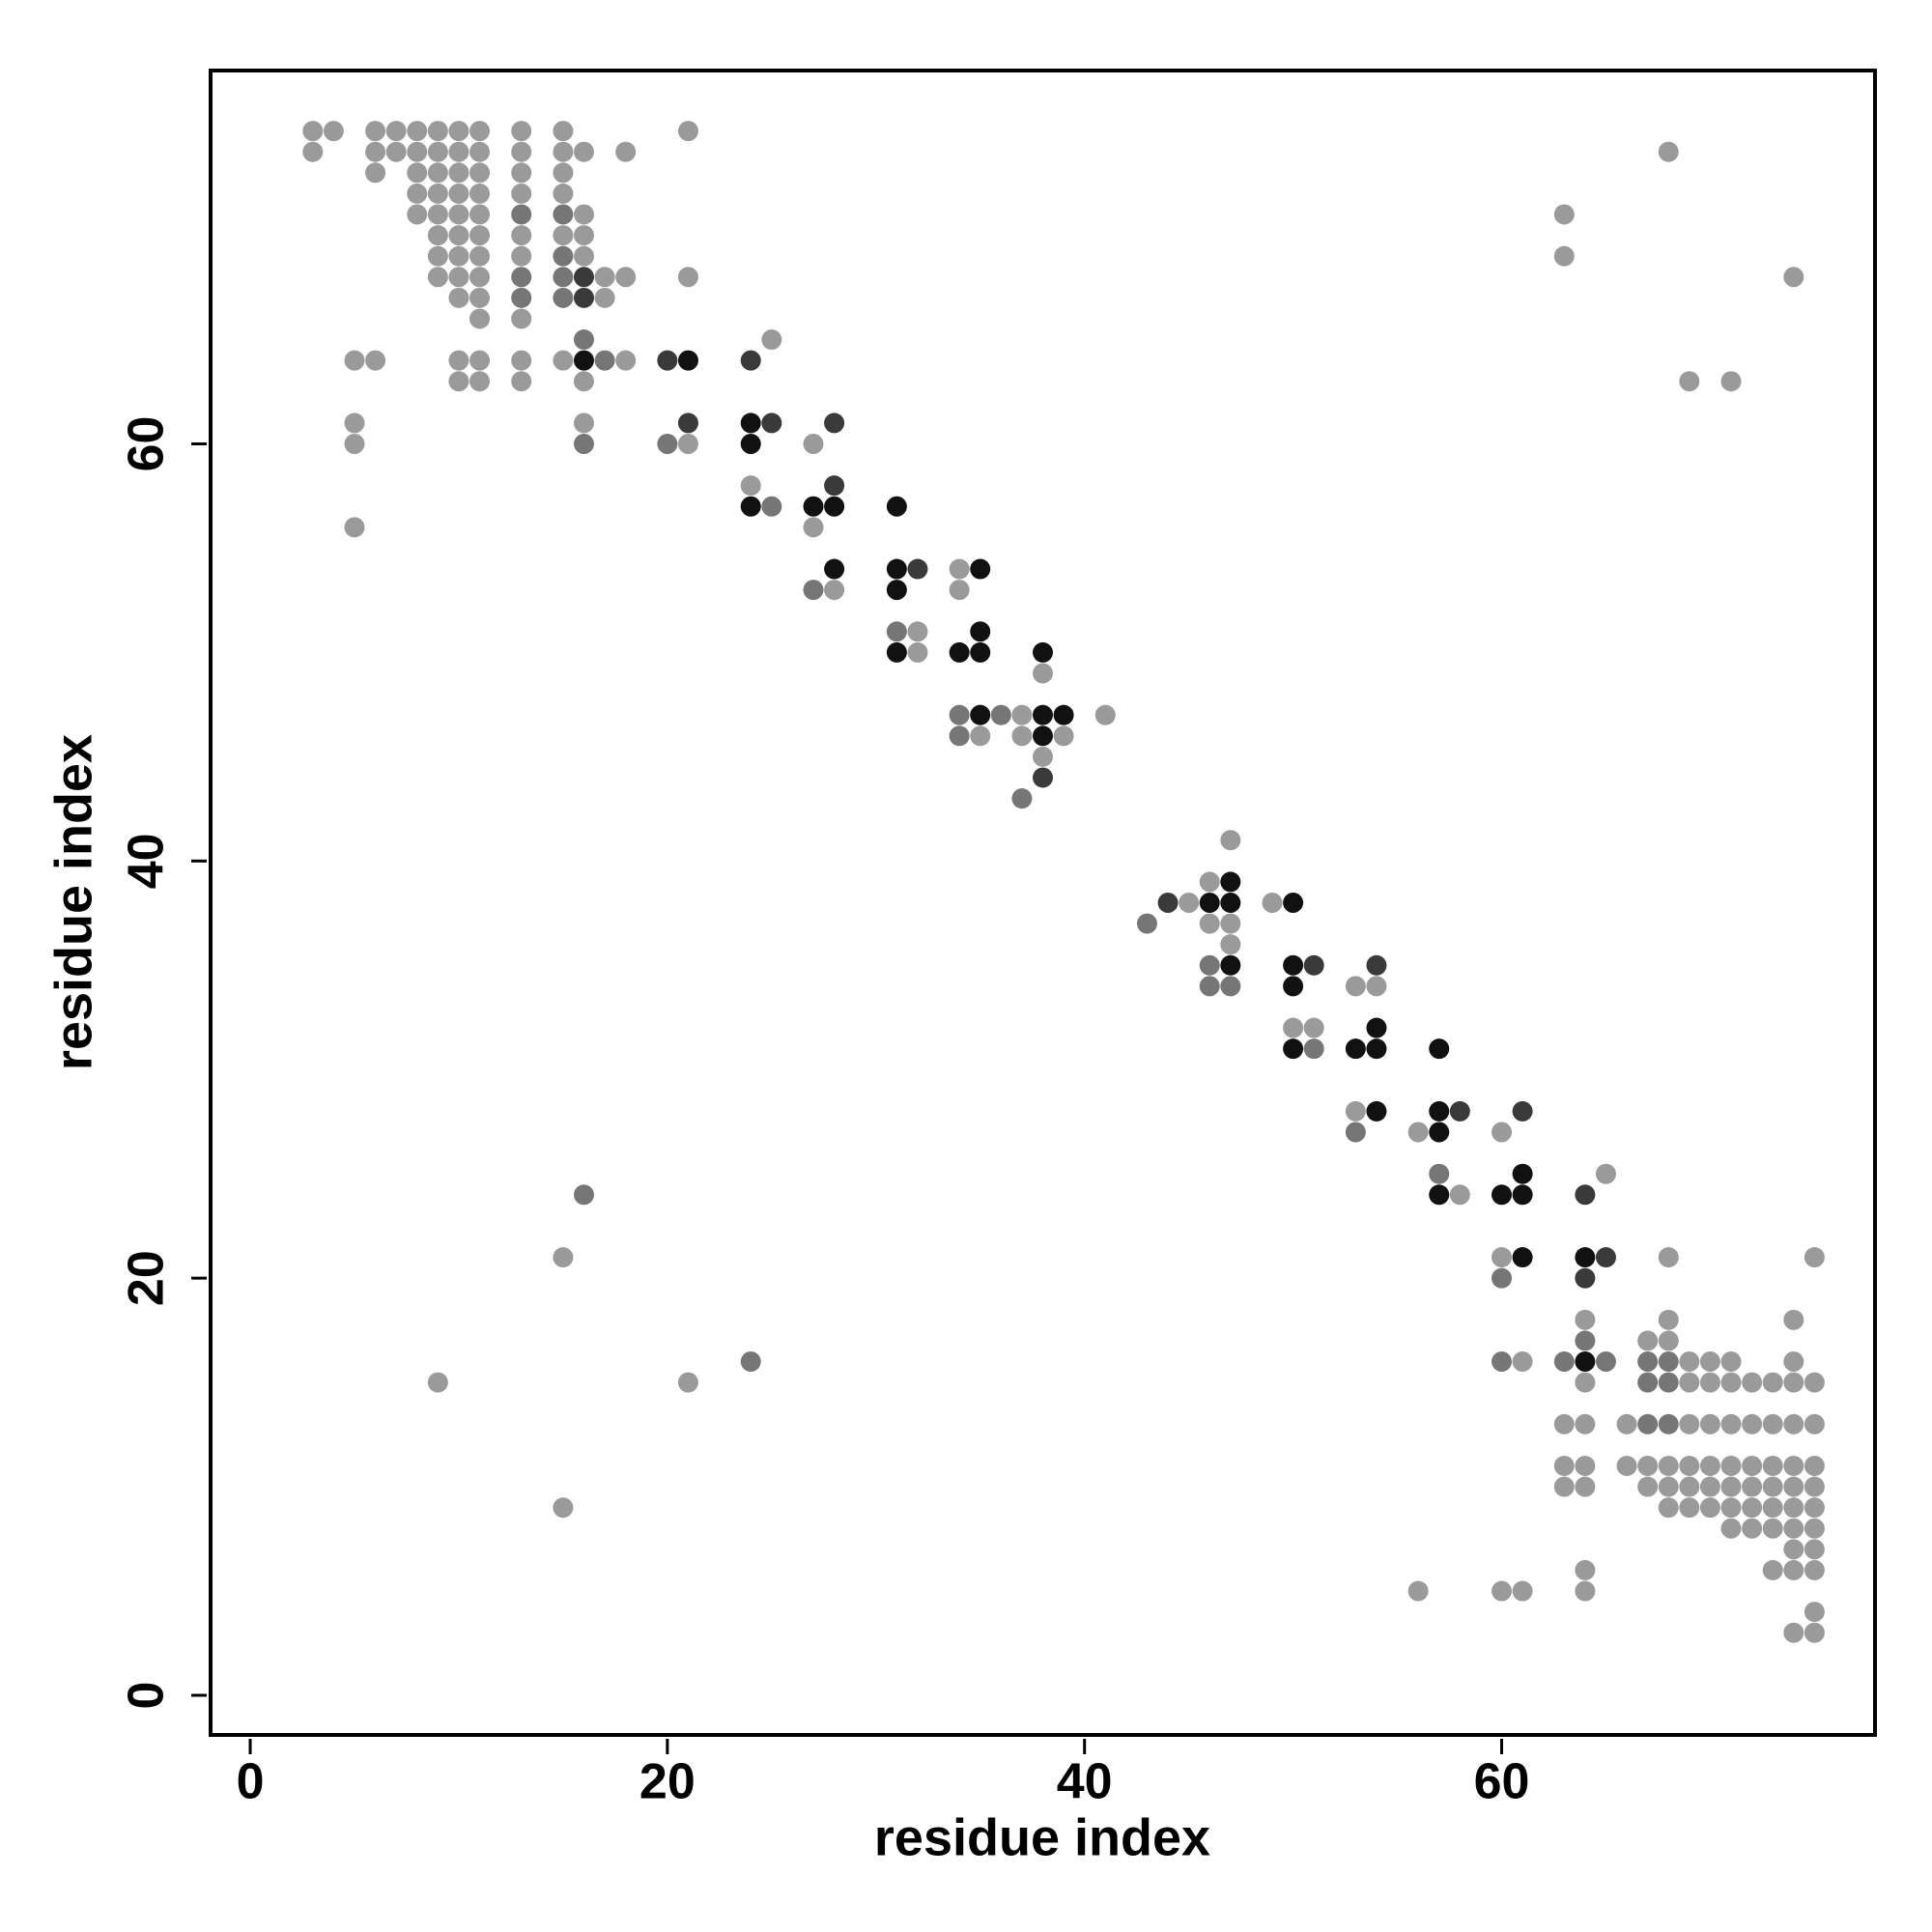  Describe the element at coordinates (251, 1782) in the screenshot. I see `x-tick-label: 0` at that location.